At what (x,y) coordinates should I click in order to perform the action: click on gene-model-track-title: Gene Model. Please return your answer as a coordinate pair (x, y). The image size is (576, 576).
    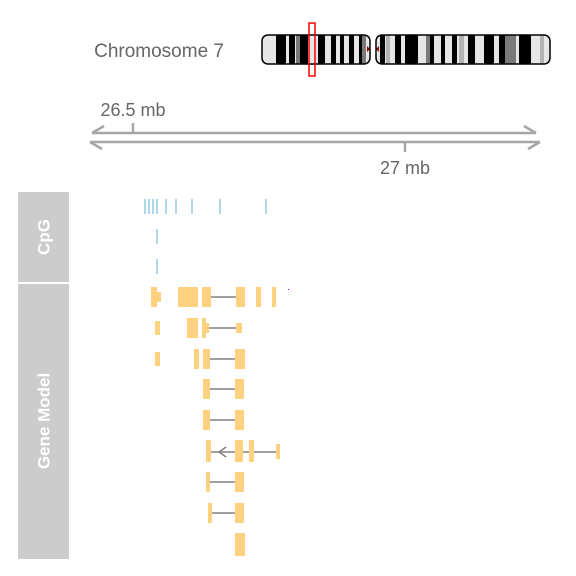
    Looking at the image, I should click on (44, 421).